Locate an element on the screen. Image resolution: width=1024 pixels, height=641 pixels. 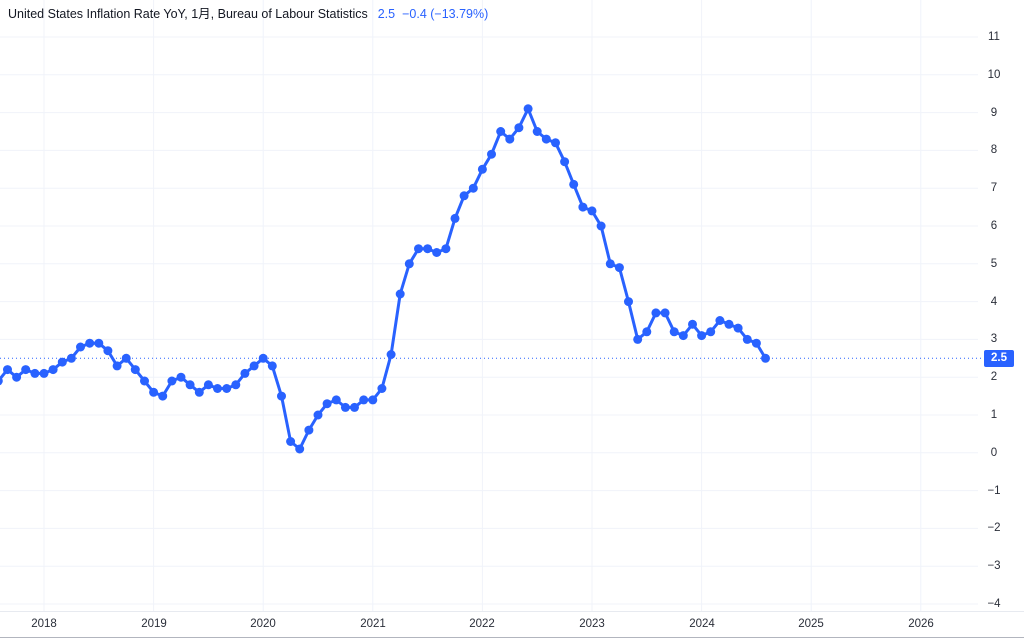
price-axis-label: 2 is located at coordinates (994, 377).